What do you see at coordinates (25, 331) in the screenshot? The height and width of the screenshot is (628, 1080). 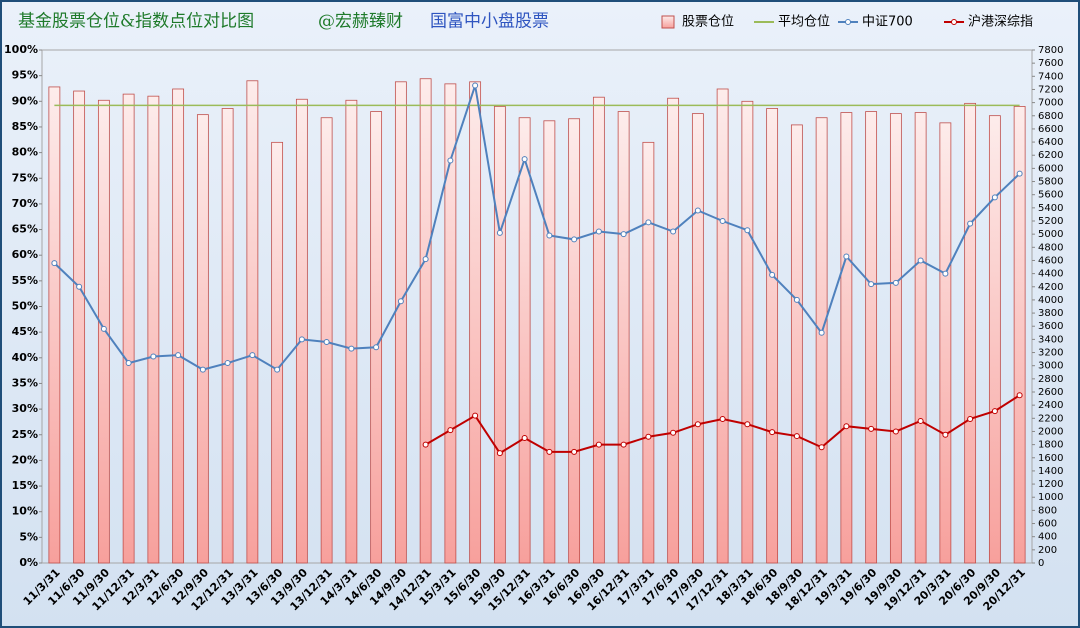 I see `y-tick-label: 45%` at bounding box center [25, 331].